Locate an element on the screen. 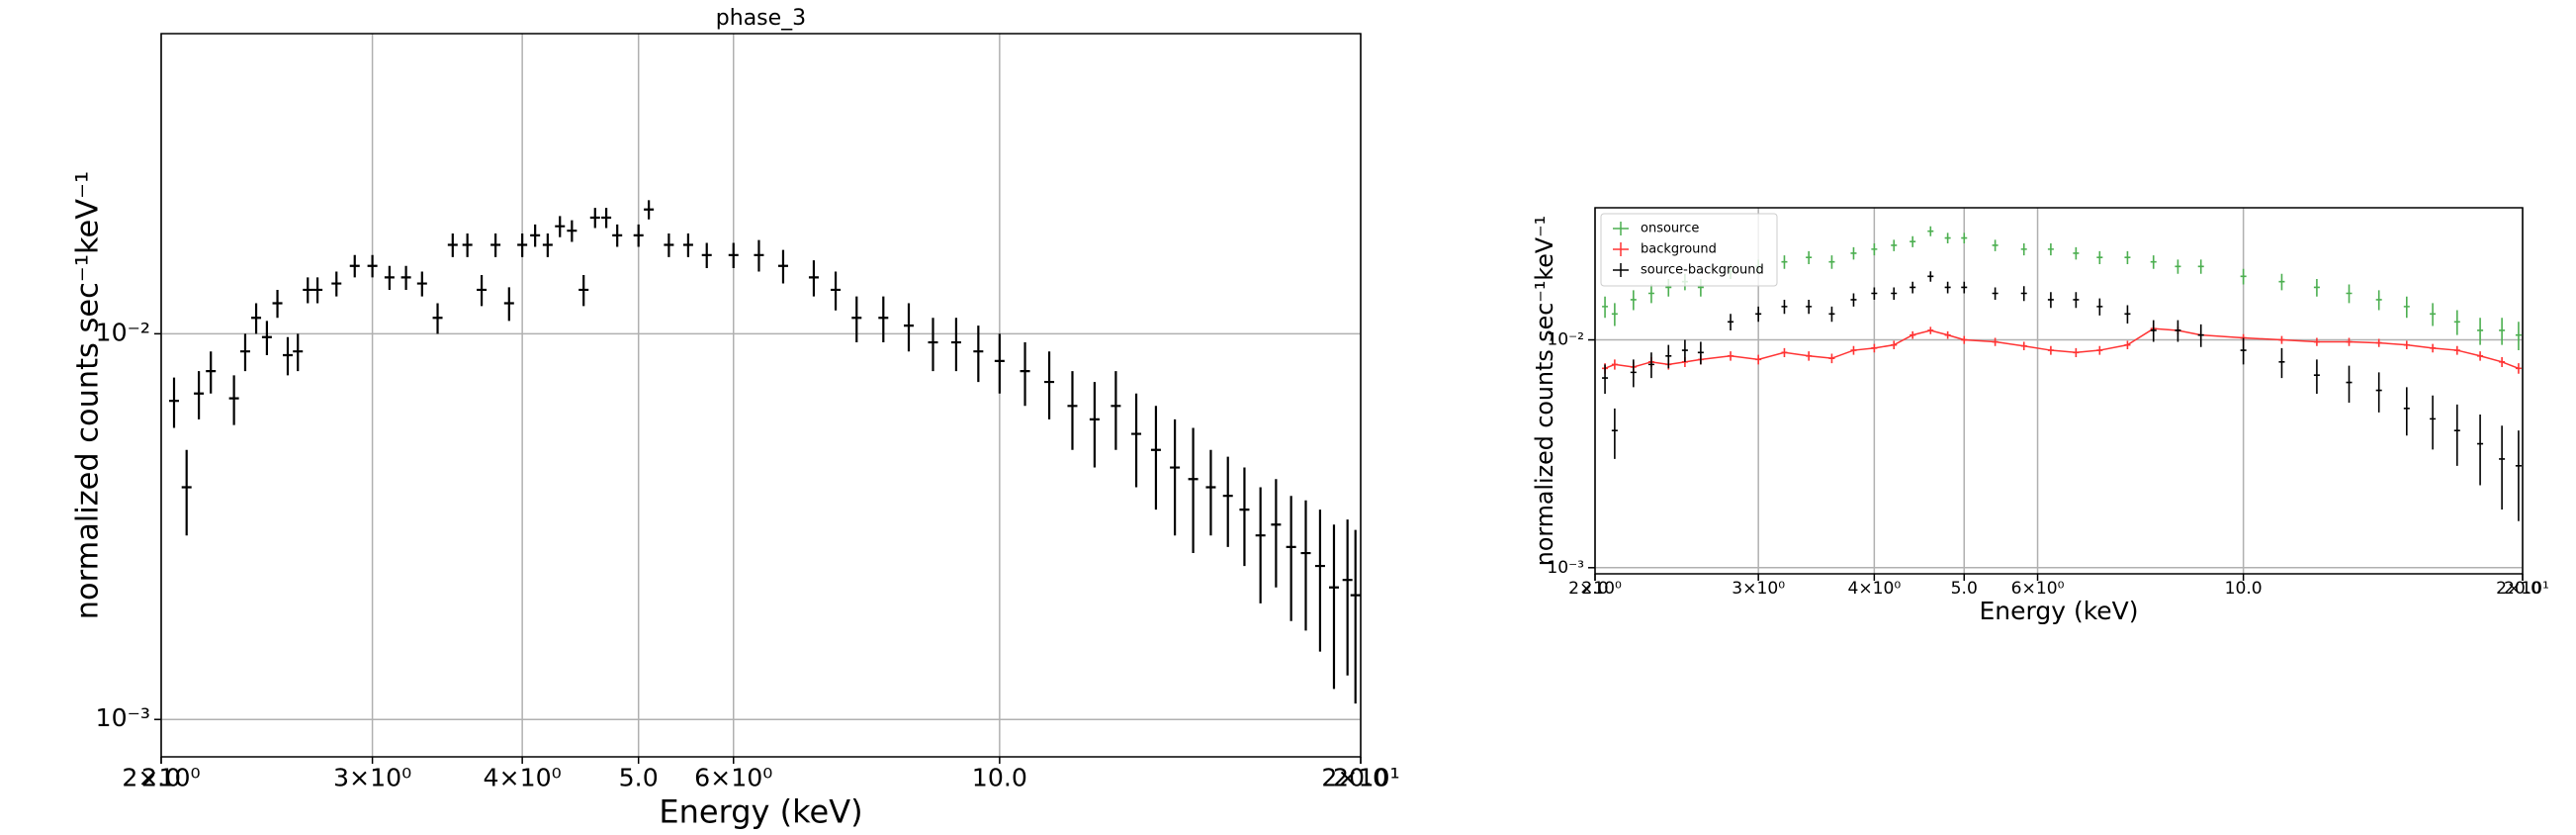  y-axis-label: normalized counts sec⁻¹keV⁻¹ is located at coordinates (88, 395).